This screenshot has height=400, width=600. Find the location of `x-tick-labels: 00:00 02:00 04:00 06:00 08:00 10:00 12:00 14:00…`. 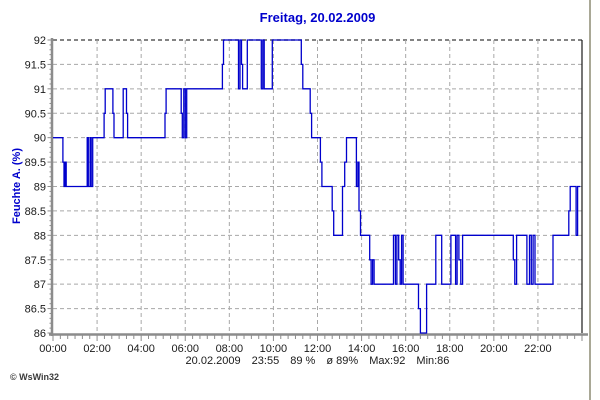

x-tick-labels: 00:00 02:00 04:00 06:00 08:00 10:00 12:00 14:00… is located at coordinates (295, 349).